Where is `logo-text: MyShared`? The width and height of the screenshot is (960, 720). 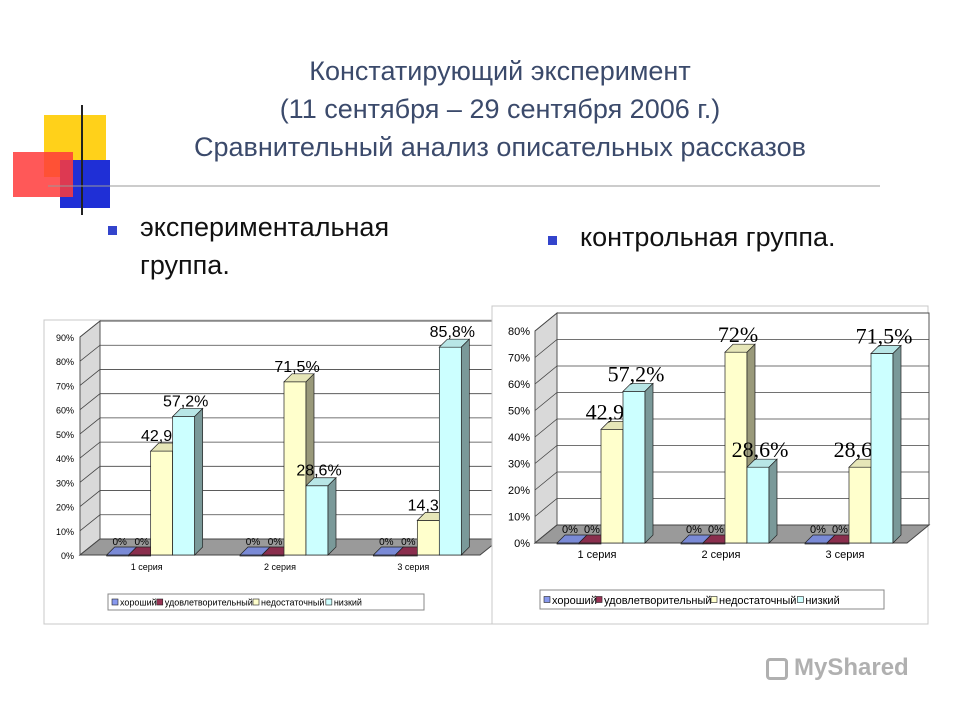 logo-text: MyShared is located at coordinates (851, 667).